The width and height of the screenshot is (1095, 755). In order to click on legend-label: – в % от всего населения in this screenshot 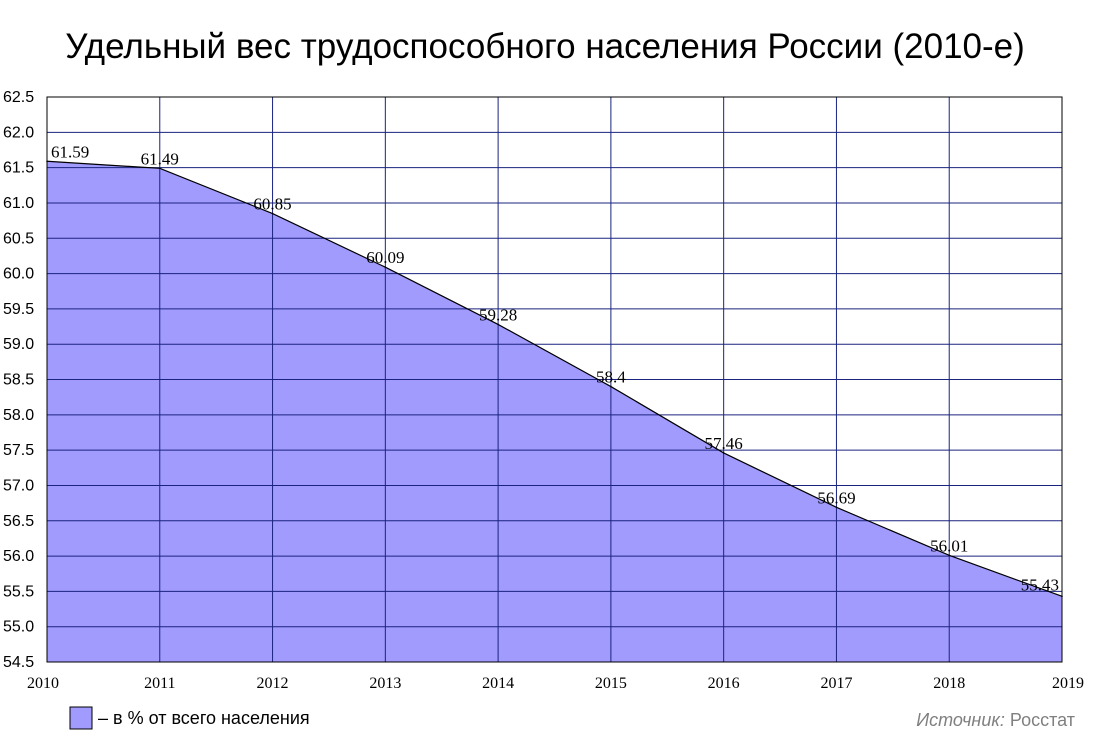, I will do `click(204, 718)`.